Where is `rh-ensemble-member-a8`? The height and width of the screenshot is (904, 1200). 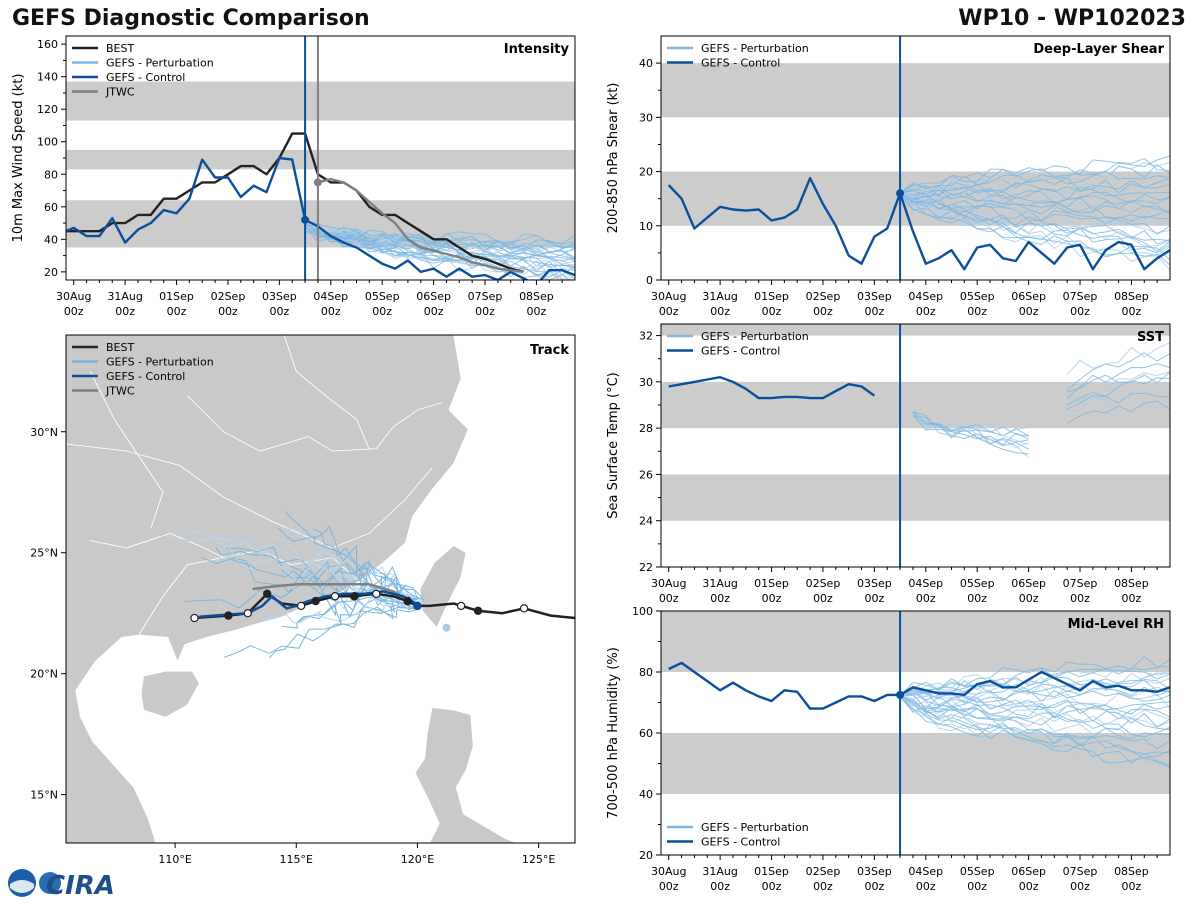
rh-ensemble-member-a8 is located at coordinates (1034, 717).